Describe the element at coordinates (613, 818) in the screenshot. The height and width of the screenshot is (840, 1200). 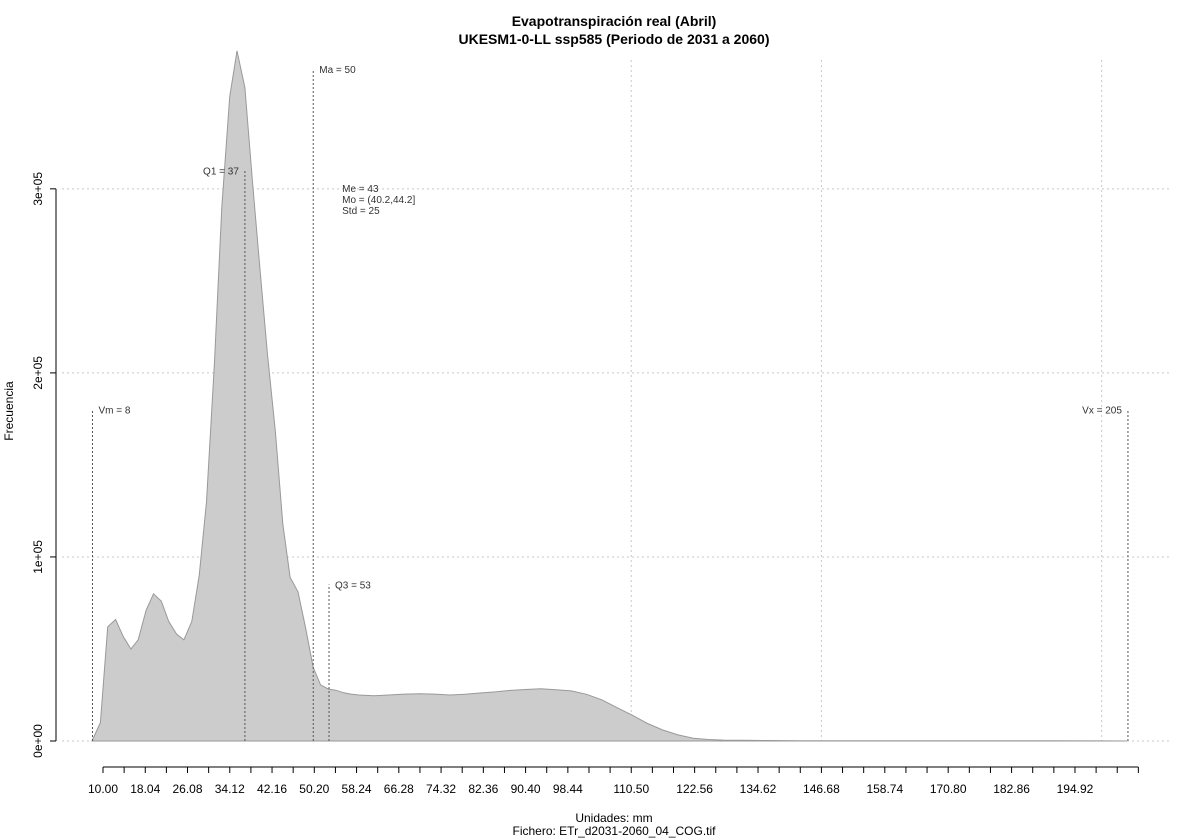
I see `x-axis-label: Unidades: mm` at that location.